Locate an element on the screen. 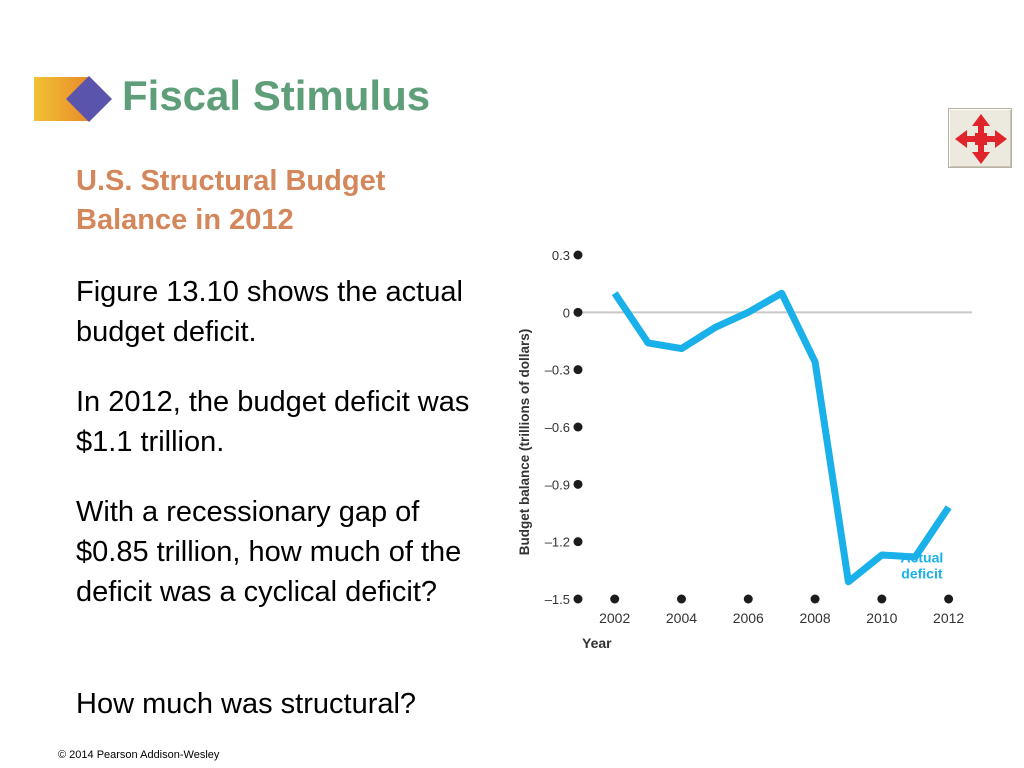 The image size is (1024, 768). y-axis-title: Budget balance (trillions of dollars) is located at coordinates (524, 442).